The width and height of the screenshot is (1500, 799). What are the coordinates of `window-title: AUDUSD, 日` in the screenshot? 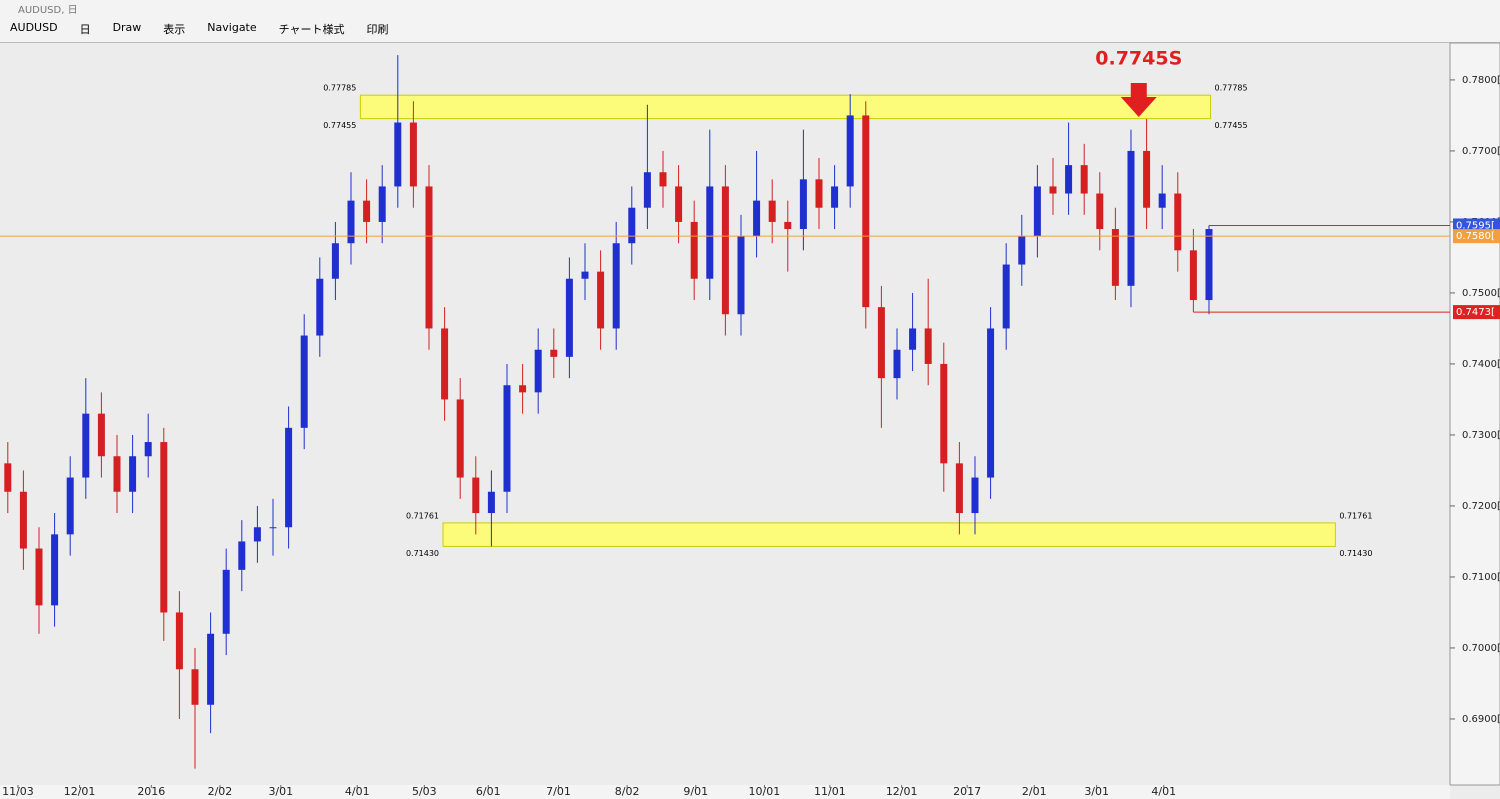 It's located at (48, 10).